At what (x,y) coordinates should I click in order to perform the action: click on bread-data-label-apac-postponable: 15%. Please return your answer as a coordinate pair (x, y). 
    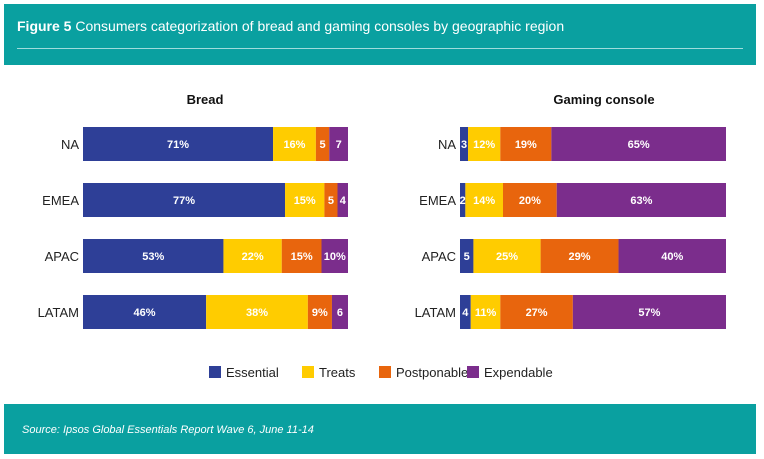
    Looking at the image, I should click on (302, 257).